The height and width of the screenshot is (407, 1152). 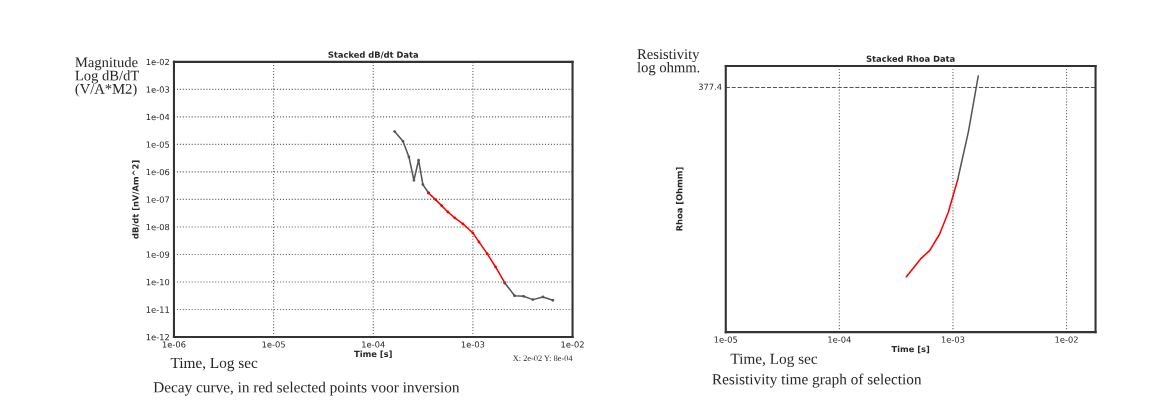 What do you see at coordinates (306, 388) in the screenshot?
I see `text: Decay curve, in red selected points voor inversion` at bounding box center [306, 388].